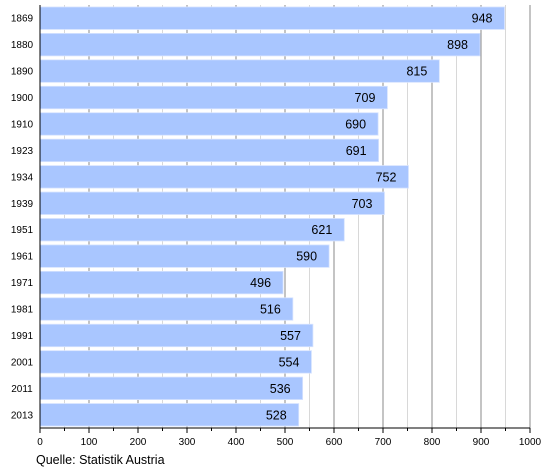 This screenshot has height=470, width=550. What do you see at coordinates (356, 151) in the screenshot?
I see `value-label-1923: 691` at bounding box center [356, 151].